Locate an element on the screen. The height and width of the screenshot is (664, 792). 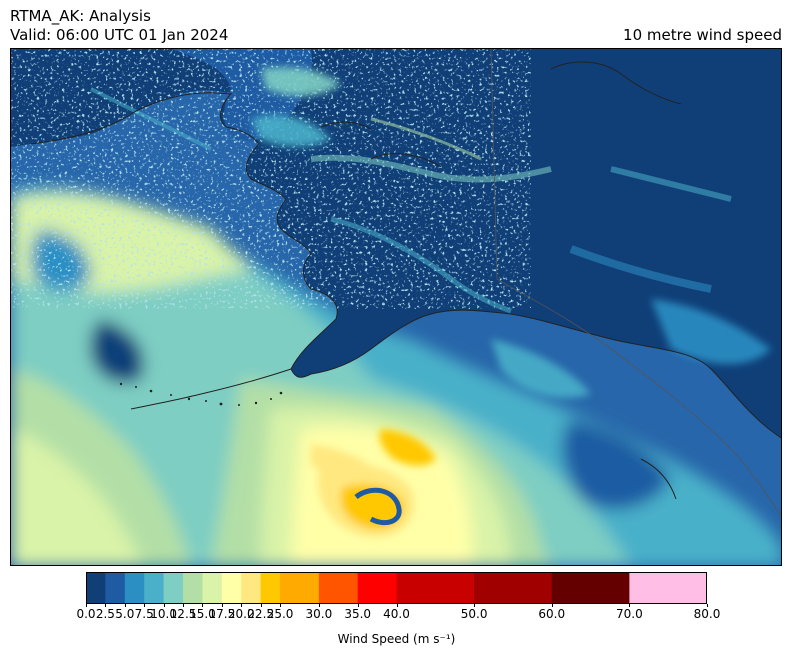
title-model: RTMA_AK: Analysis is located at coordinates (80, 16).